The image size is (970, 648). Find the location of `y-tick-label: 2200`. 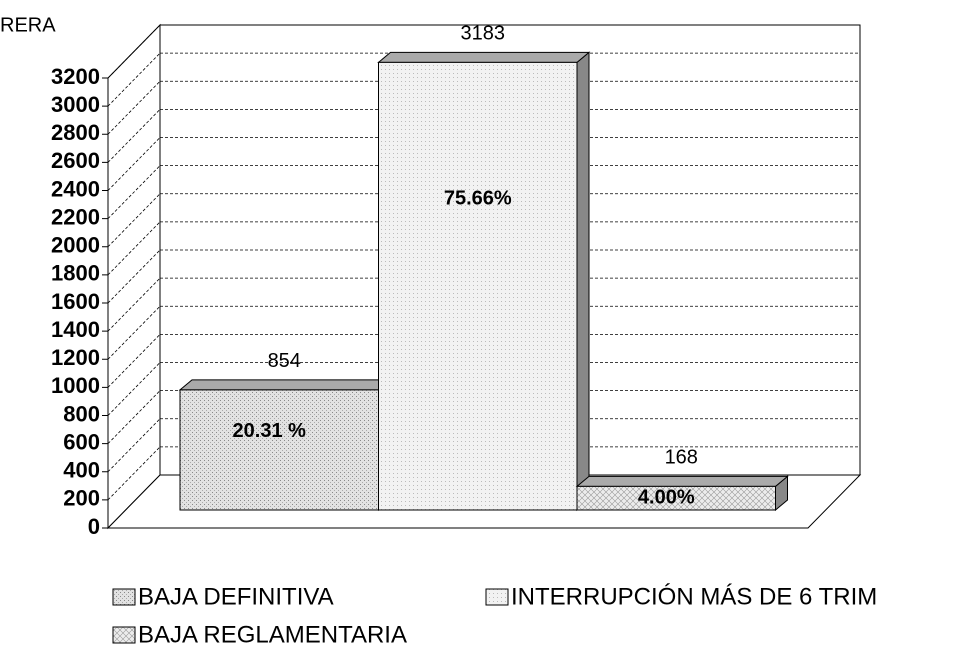

y-tick-label: 2200 is located at coordinates (75, 216).